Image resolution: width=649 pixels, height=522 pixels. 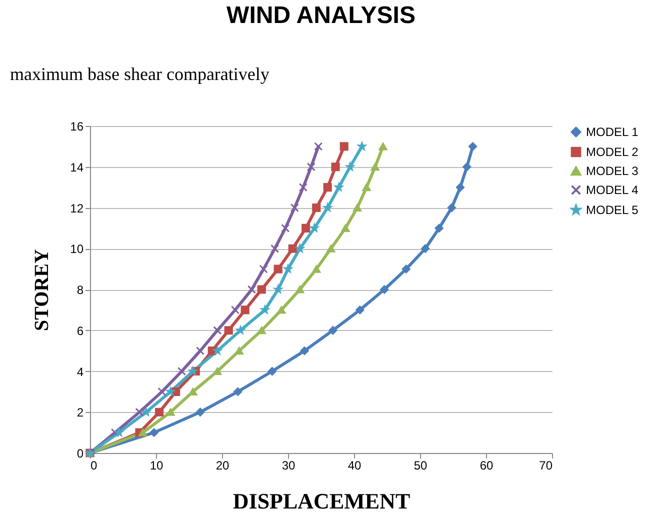 I want to click on legend-label: MODEL 4, so click(x=612, y=190).